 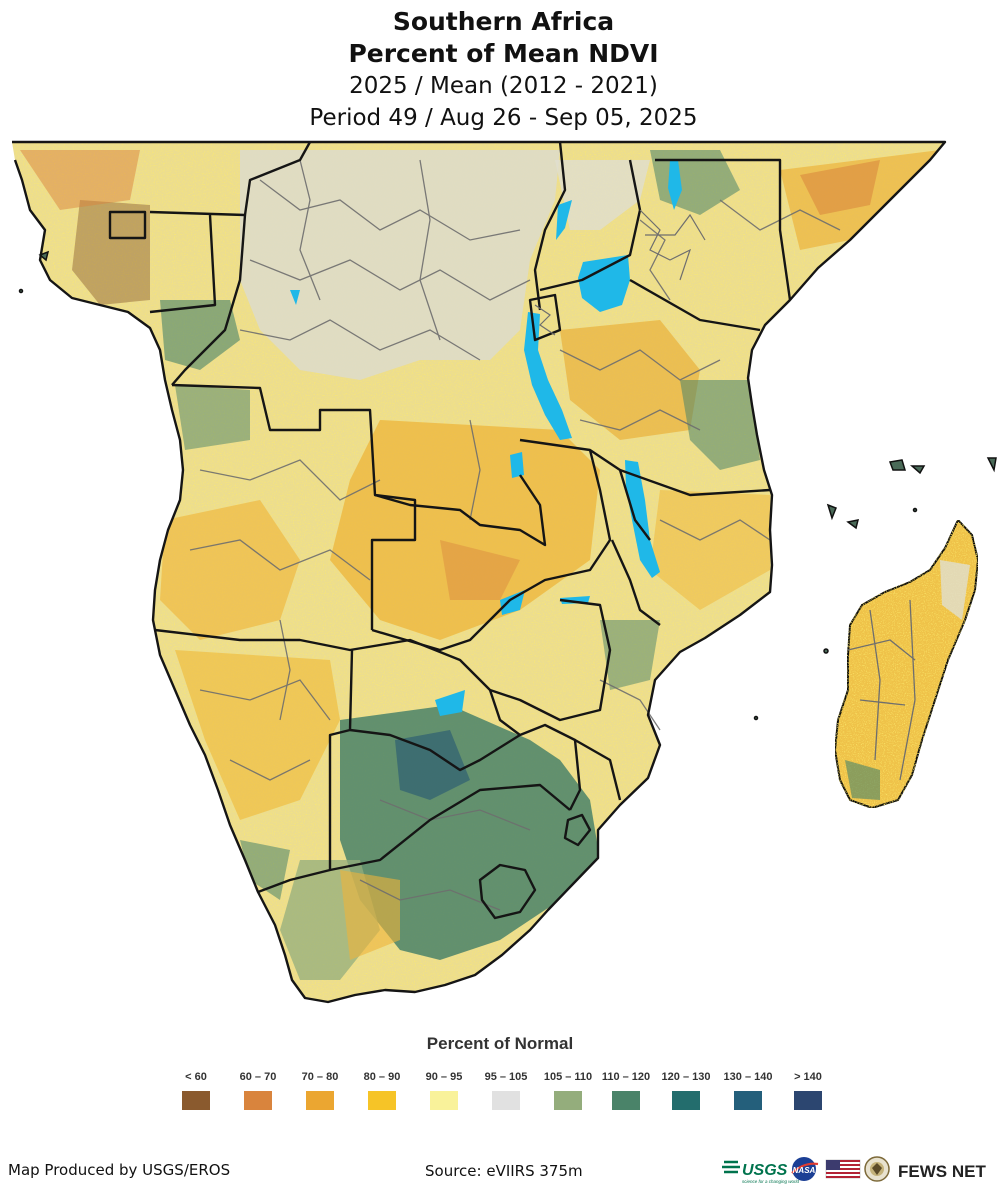 What do you see at coordinates (568, 1077) in the screenshot?
I see `legend-label: 105 – 110` at bounding box center [568, 1077].